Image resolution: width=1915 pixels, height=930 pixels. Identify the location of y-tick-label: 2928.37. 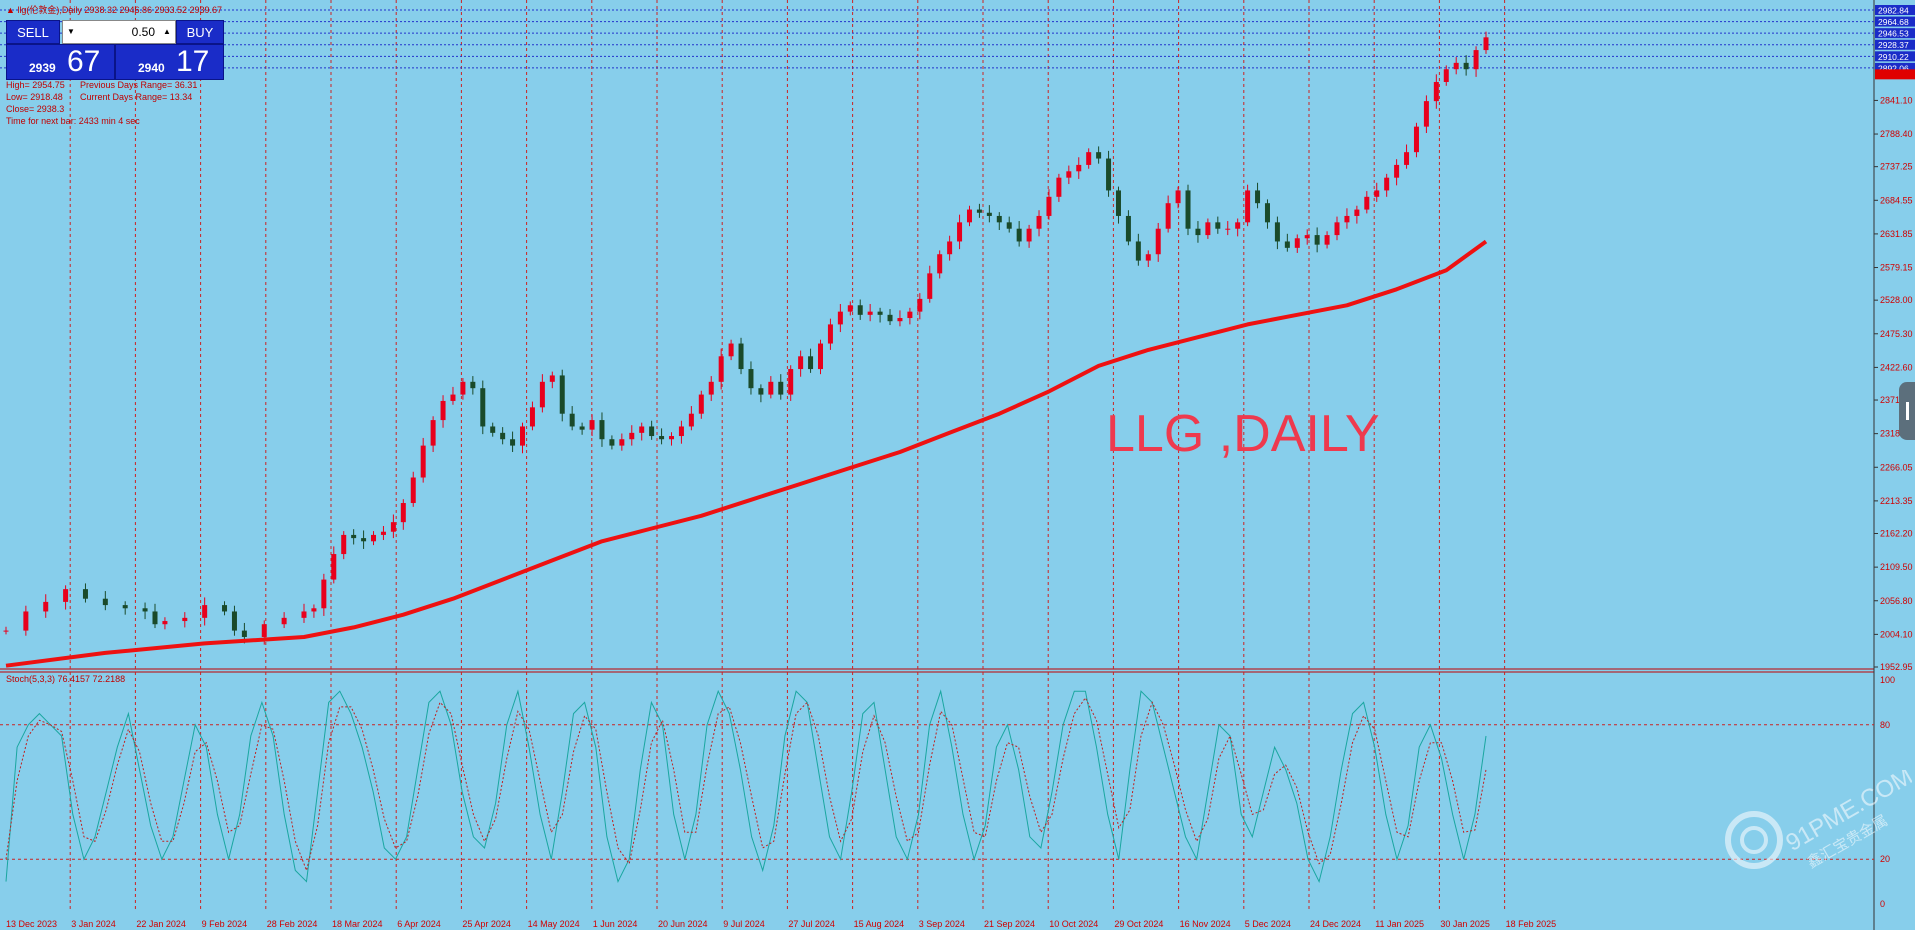
(1893, 45).